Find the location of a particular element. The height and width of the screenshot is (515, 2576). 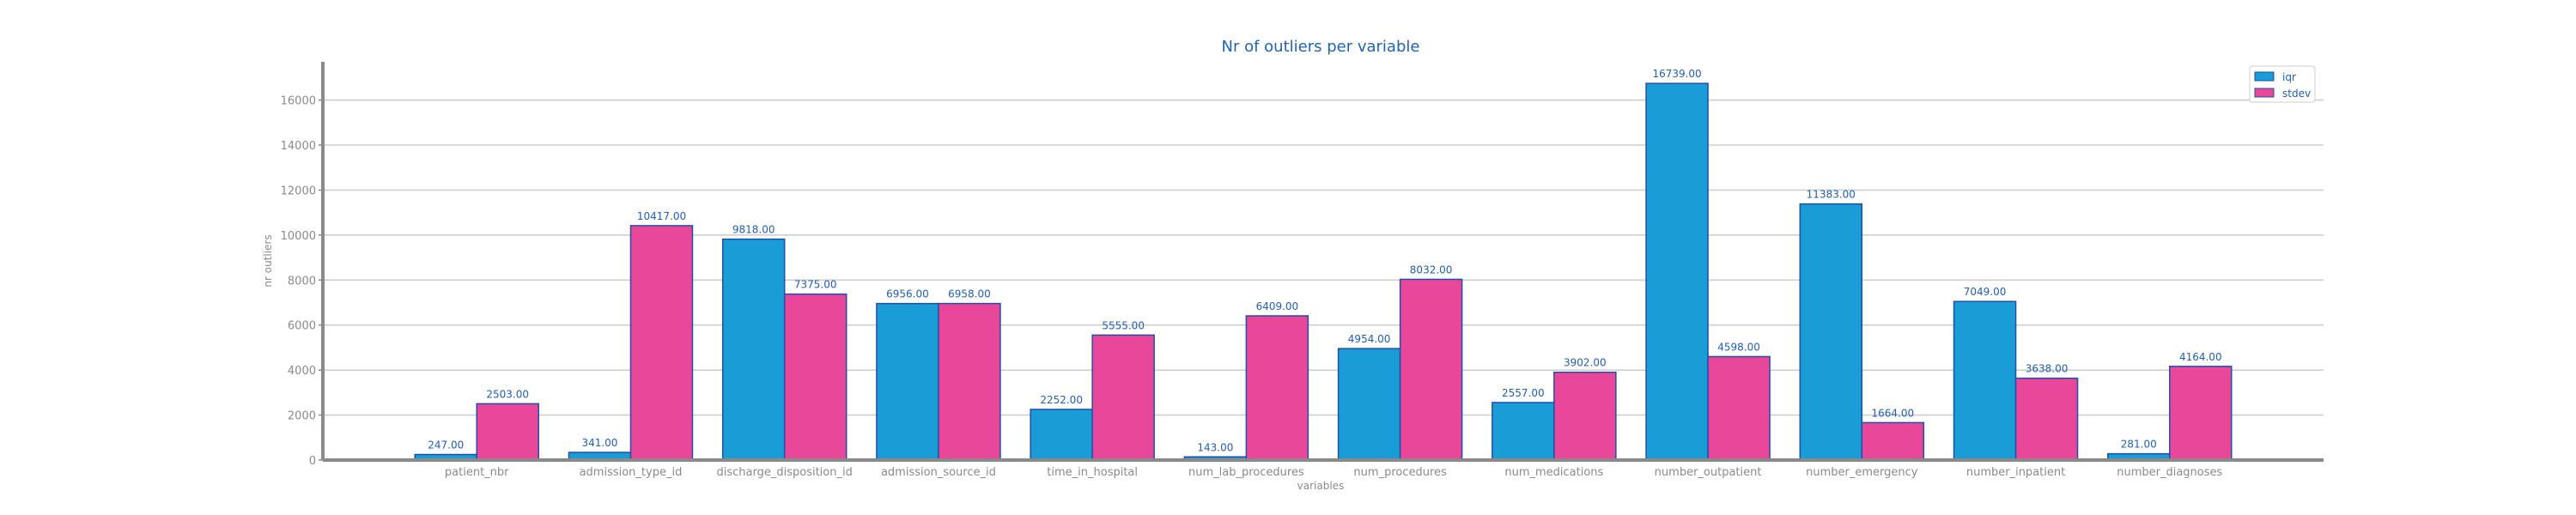

x-tick-label: number_diagnoses is located at coordinates (2170, 472).